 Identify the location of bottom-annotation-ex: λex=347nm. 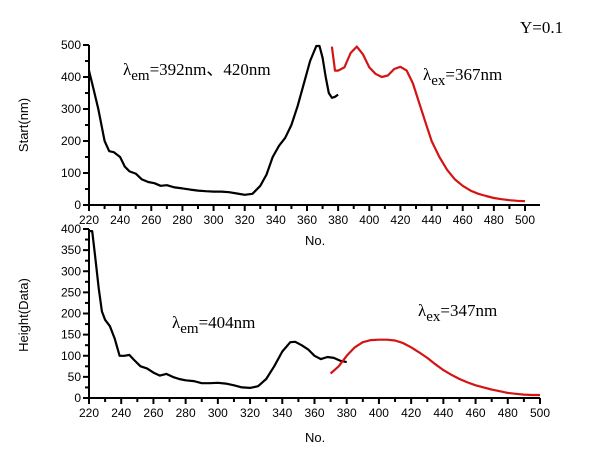
(457, 313).